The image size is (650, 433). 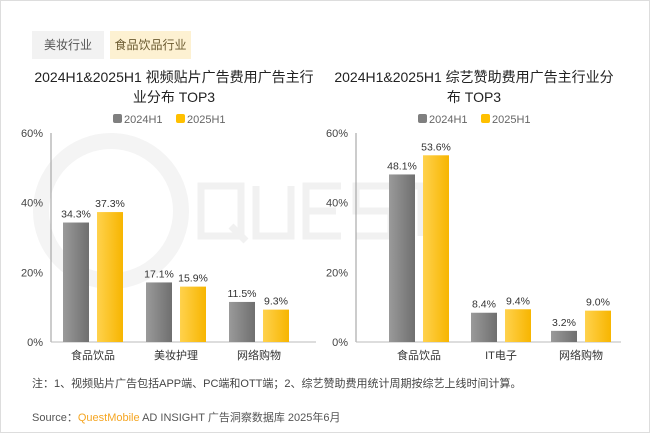 I want to click on data-label: 34.3%, so click(x=76, y=215).